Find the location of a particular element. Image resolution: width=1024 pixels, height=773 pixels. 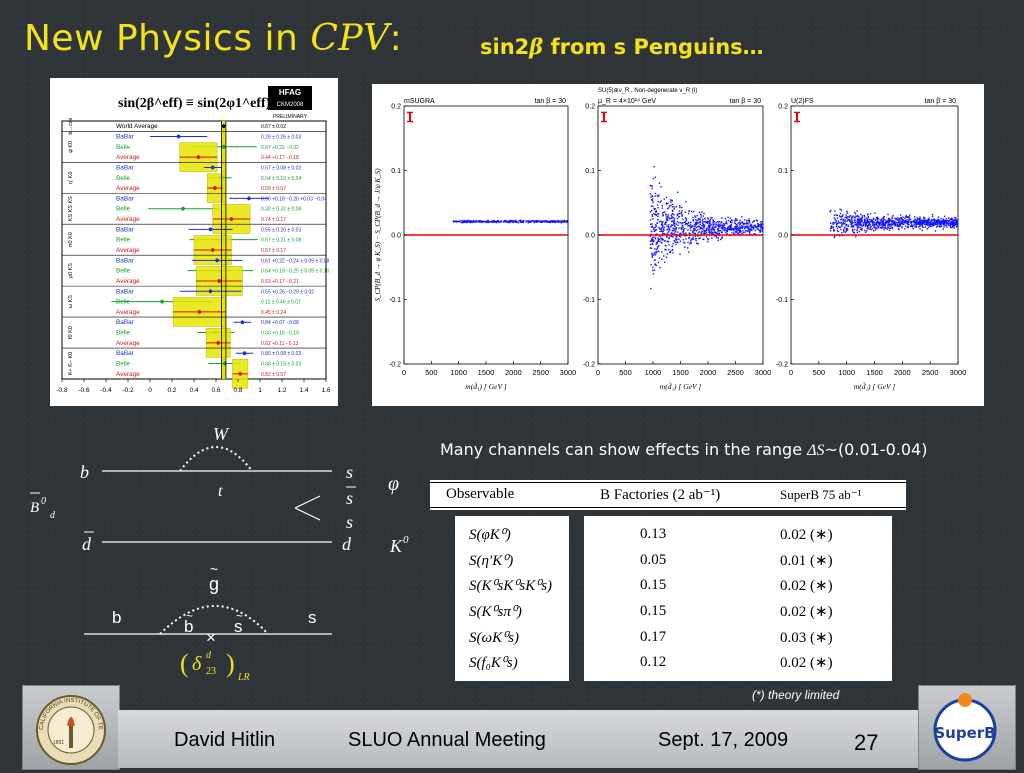

panel-corner-label: tan β = 30 is located at coordinates (551, 101).